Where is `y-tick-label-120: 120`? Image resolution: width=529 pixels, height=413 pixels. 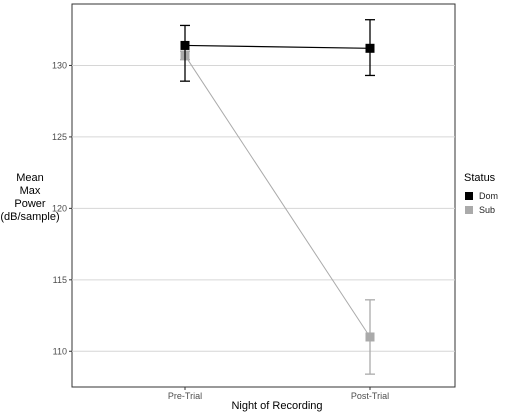
y-tick-label-120: 120 is located at coordinates (59, 208).